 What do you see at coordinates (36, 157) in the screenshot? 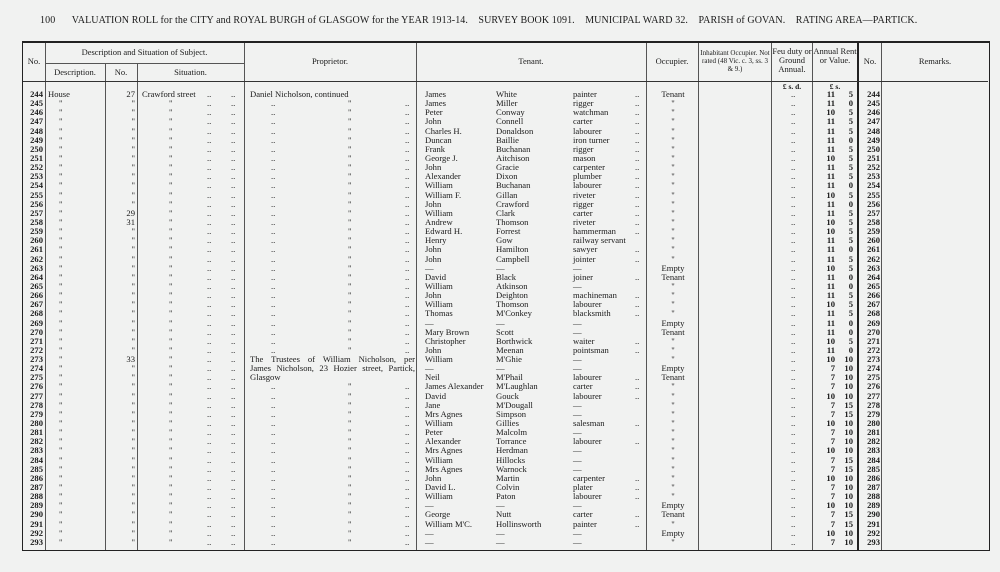
I see `entry-number: 251` at bounding box center [36, 157].